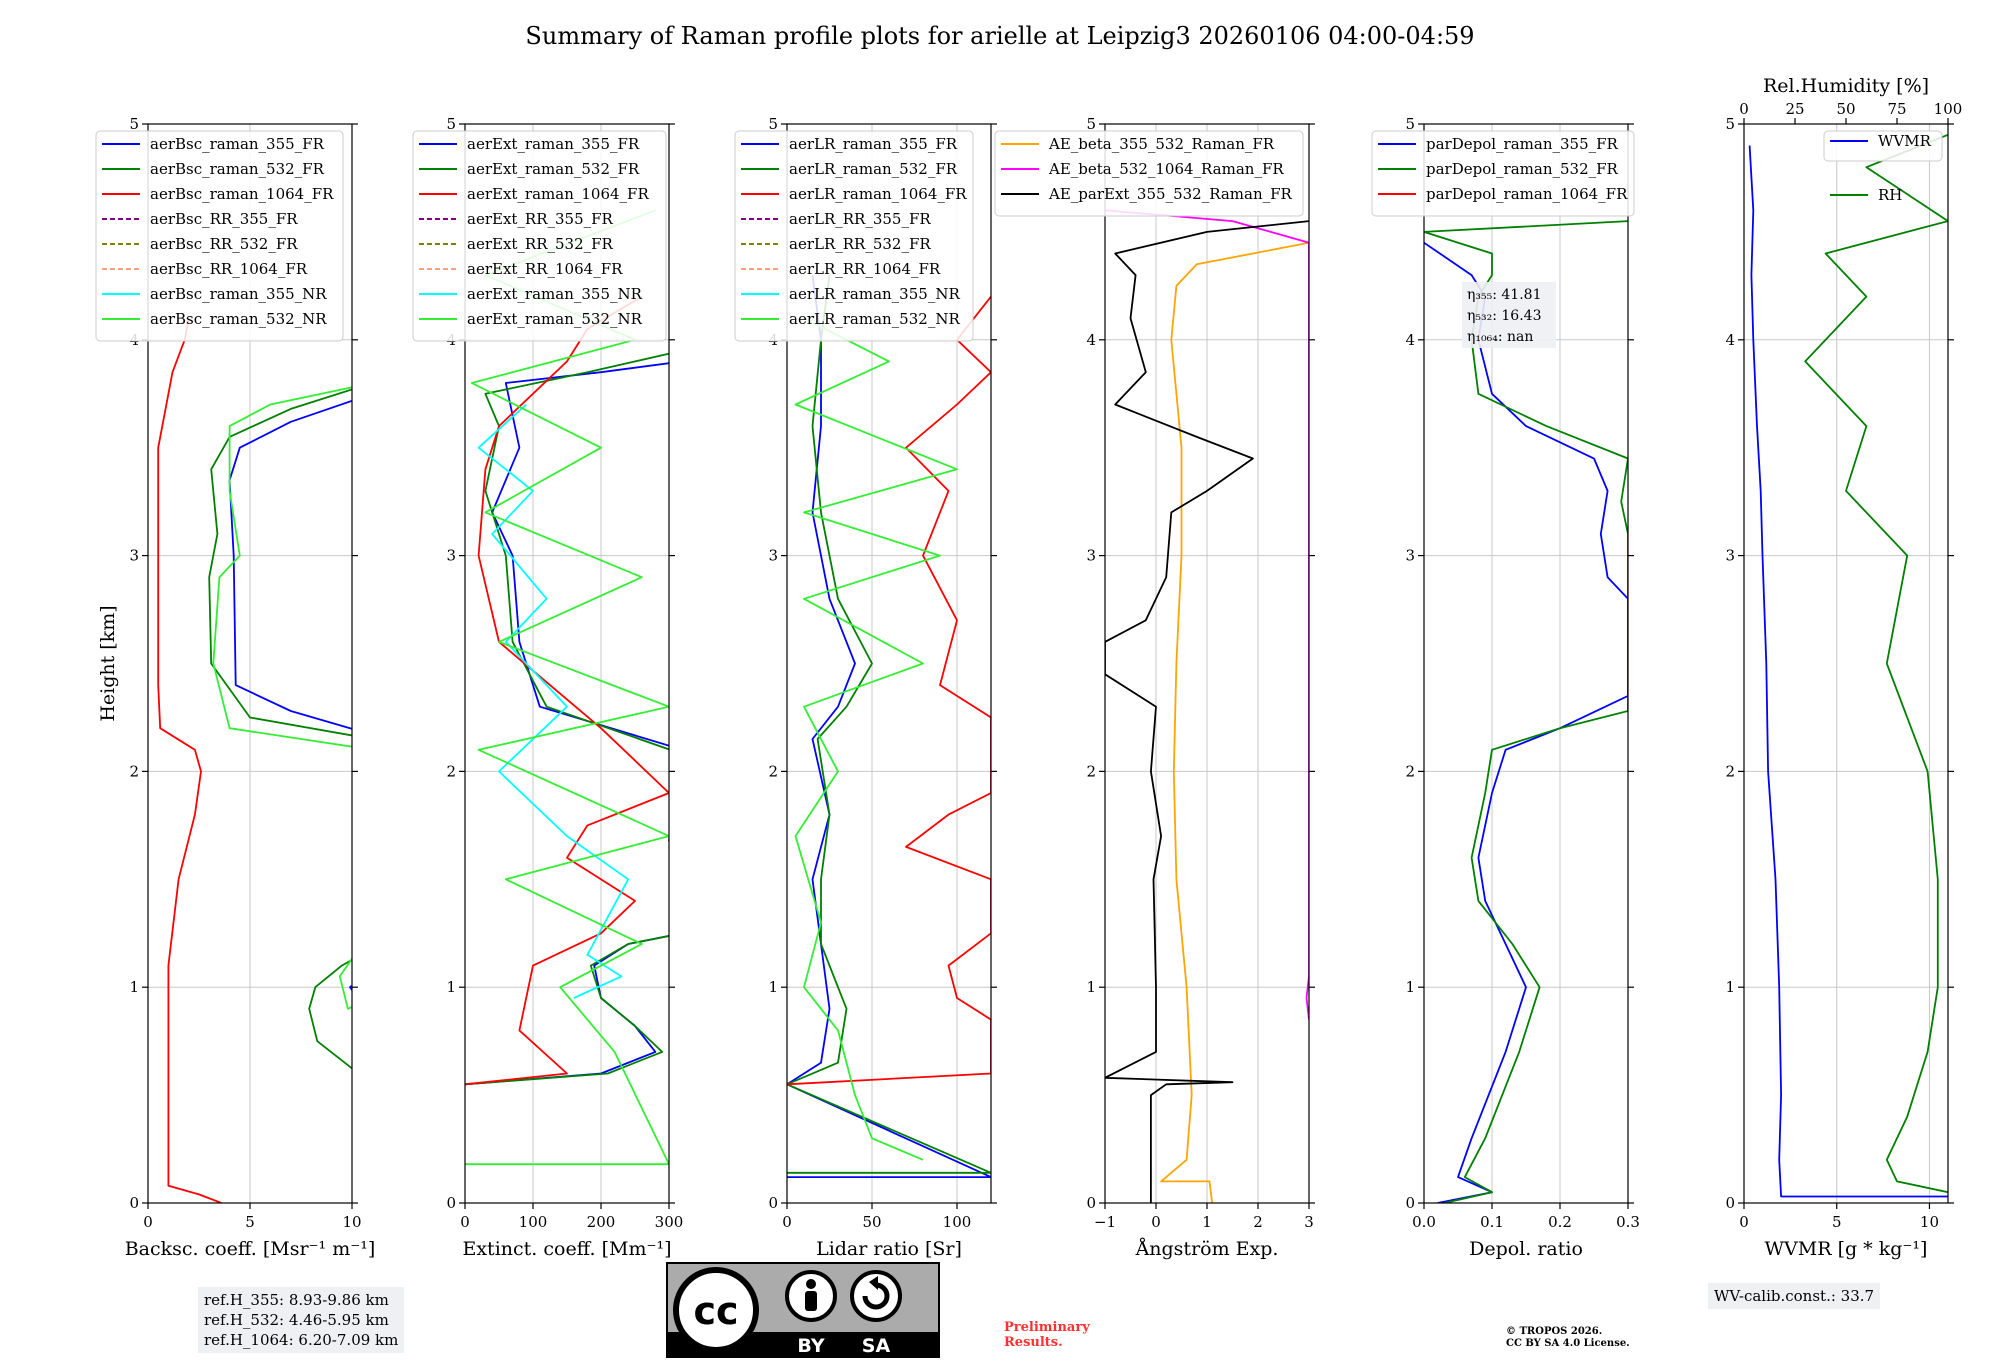  What do you see at coordinates (237, 169) in the screenshot?
I see `legend-label: aerBsc_raman_532_FR` at bounding box center [237, 169].